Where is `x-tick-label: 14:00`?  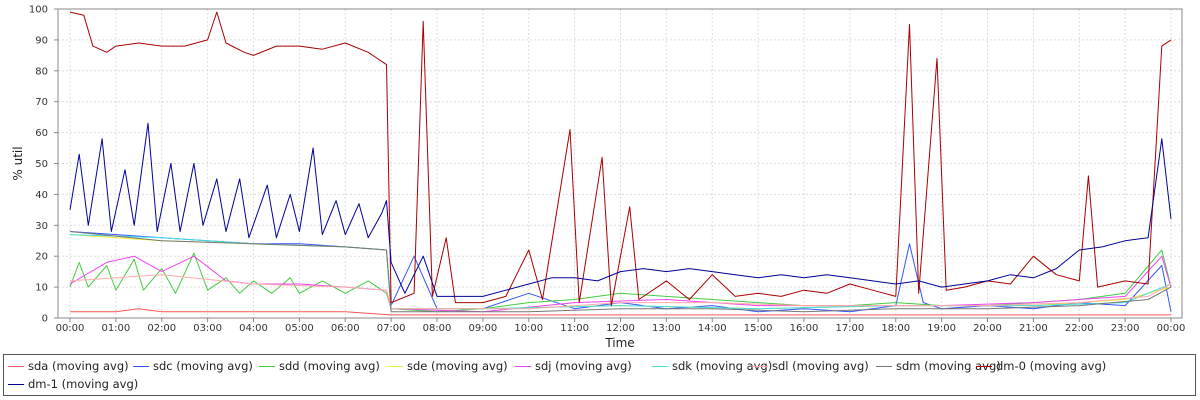
x-tick-label: 14:00 is located at coordinates (712, 328).